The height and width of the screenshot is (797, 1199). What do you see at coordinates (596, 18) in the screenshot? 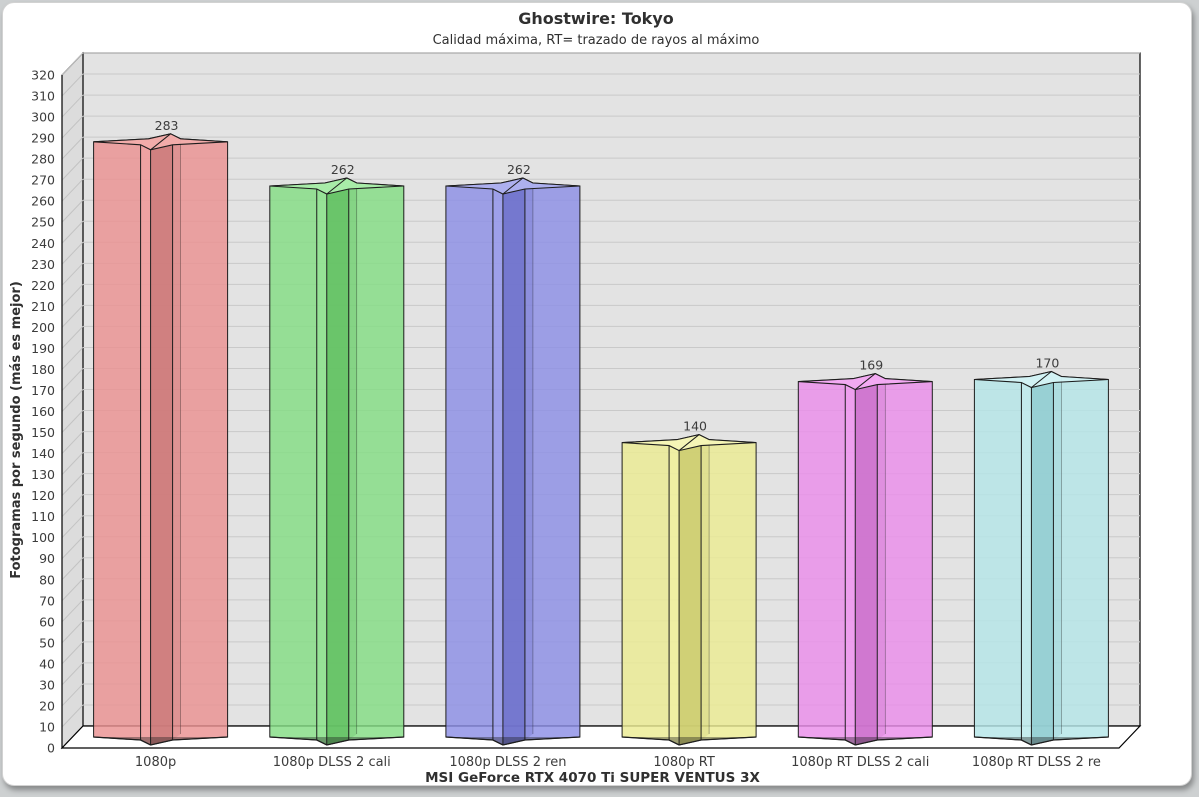
I see `chart-title: Ghostwire: Tokyo` at bounding box center [596, 18].